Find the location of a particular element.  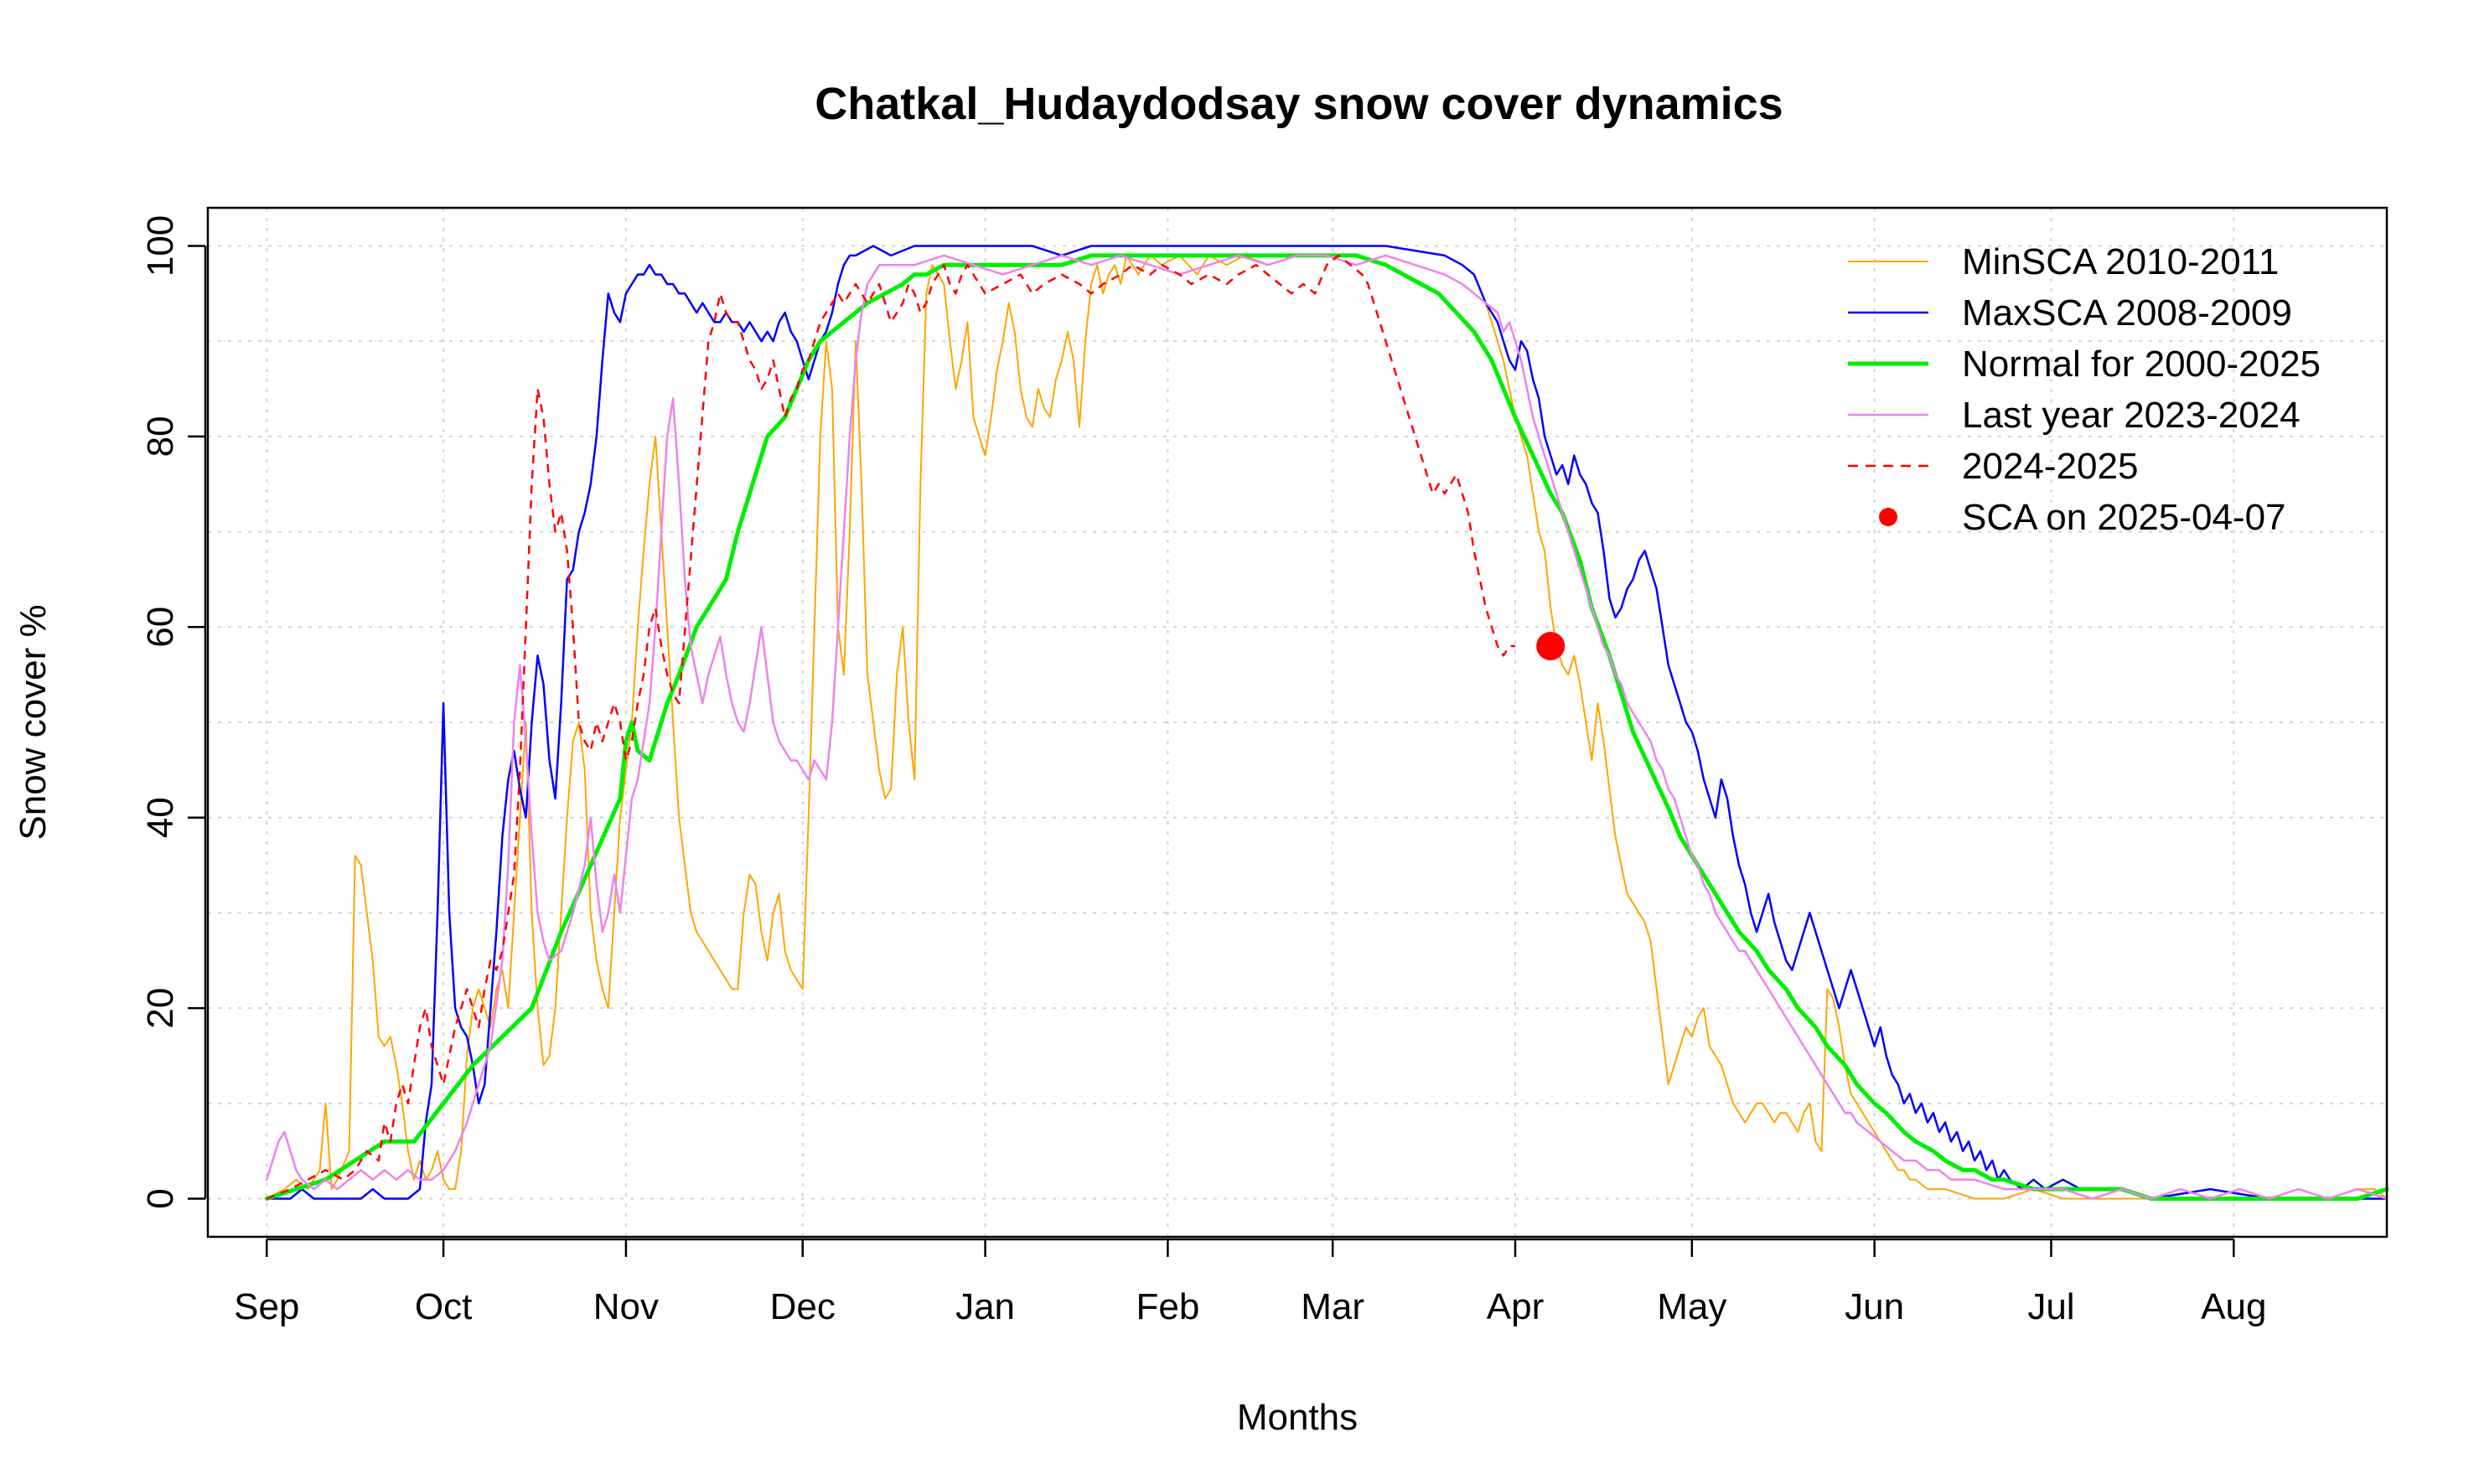

x-tick-label: Oct is located at coordinates (444, 1307).